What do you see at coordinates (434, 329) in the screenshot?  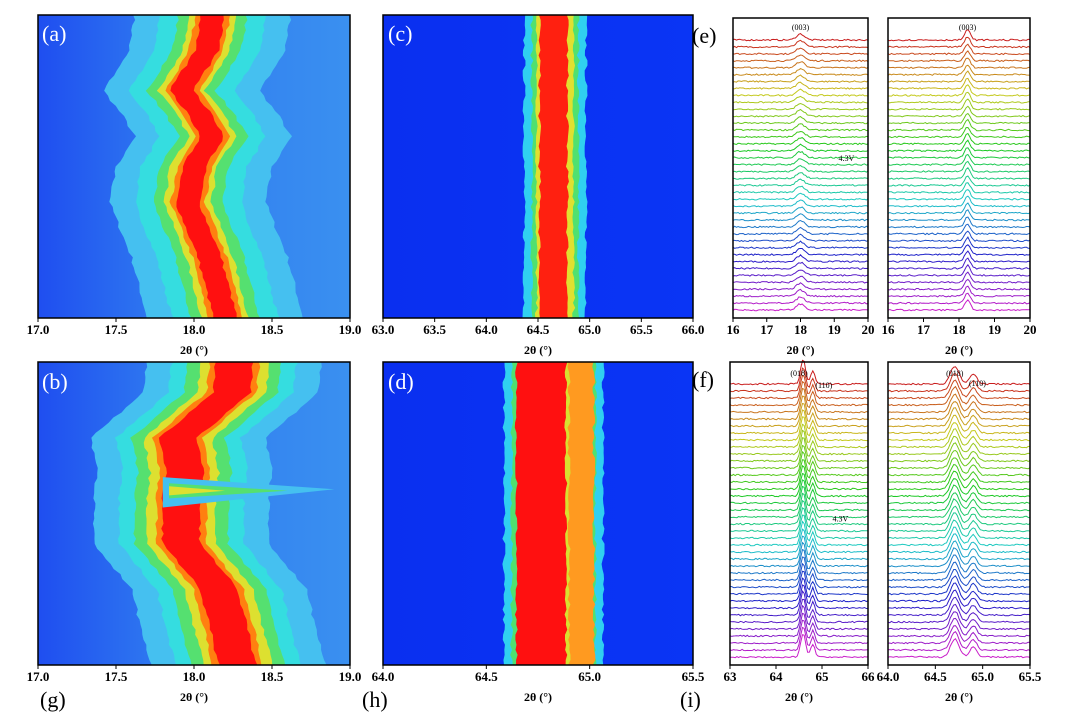 I see `x-tick-label: 63.5` at bounding box center [434, 329].